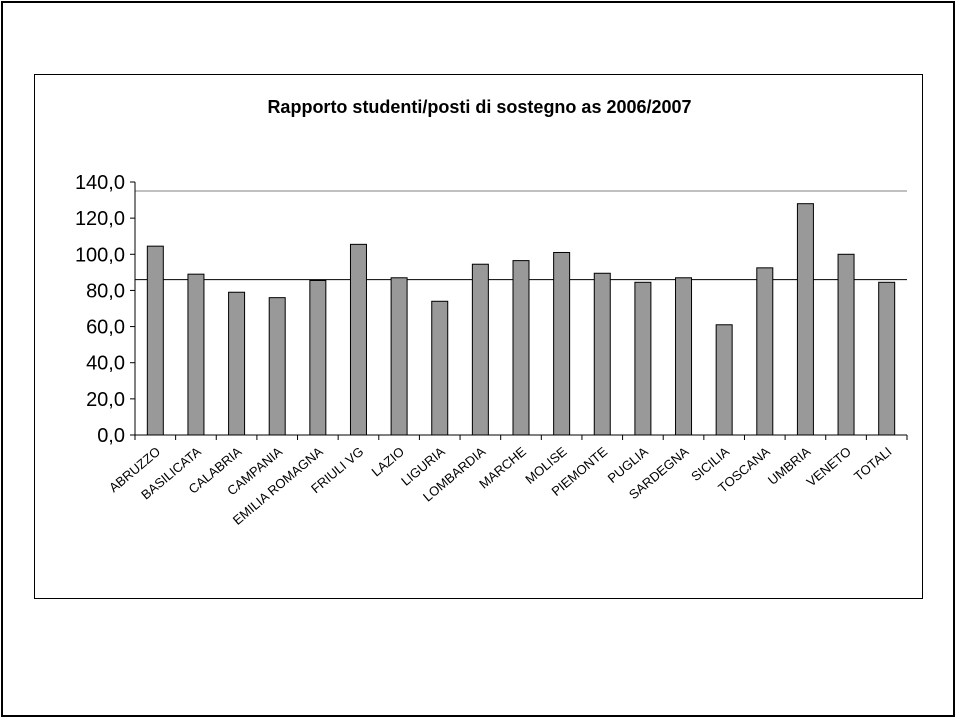 The image size is (958, 720). I want to click on y-tick-label: 120,0, so click(100, 219).